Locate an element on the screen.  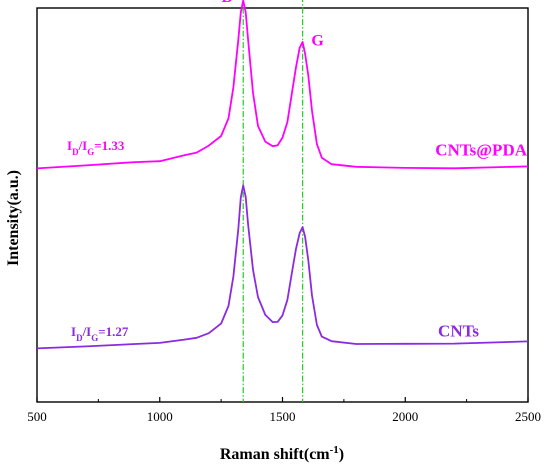
series-label-cnts-pda: CNTs@PDA is located at coordinates (481, 149).